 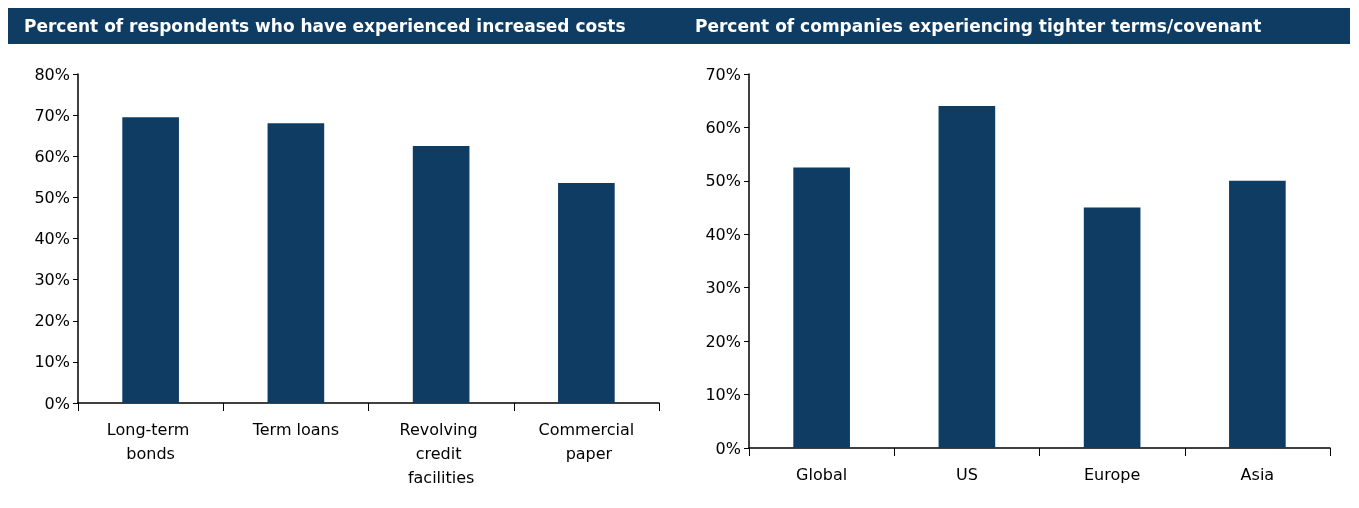 What do you see at coordinates (52, 74) in the screenshot?
I see `y-tick-label: 80%` at bounding box center [52, 74].